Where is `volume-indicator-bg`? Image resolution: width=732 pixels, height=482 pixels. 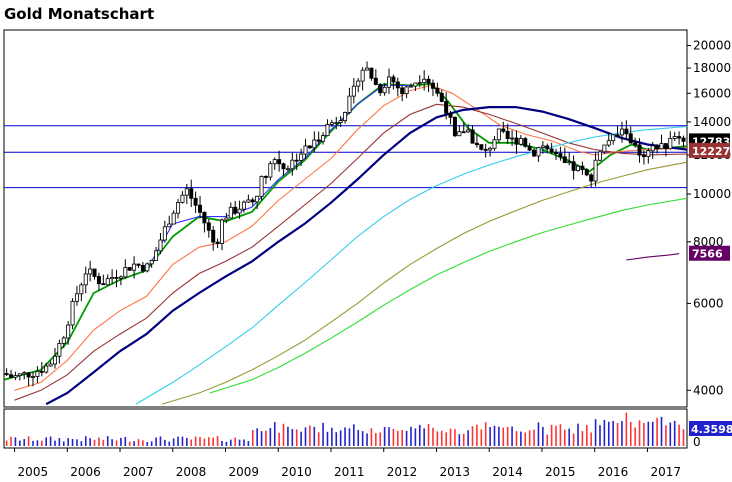
volume-indicator-bg is located at coordinates (710, 428).